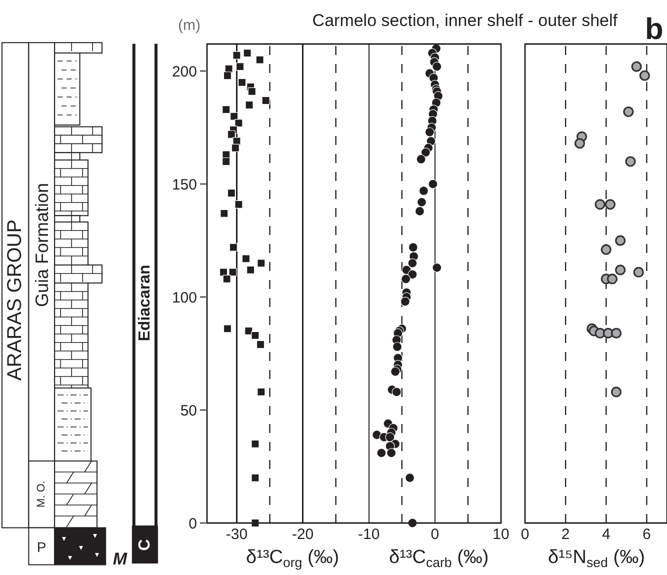  Describe the element at coordinates (42, 245) in the screenshot. I see `text: Guia Formation` at that location.